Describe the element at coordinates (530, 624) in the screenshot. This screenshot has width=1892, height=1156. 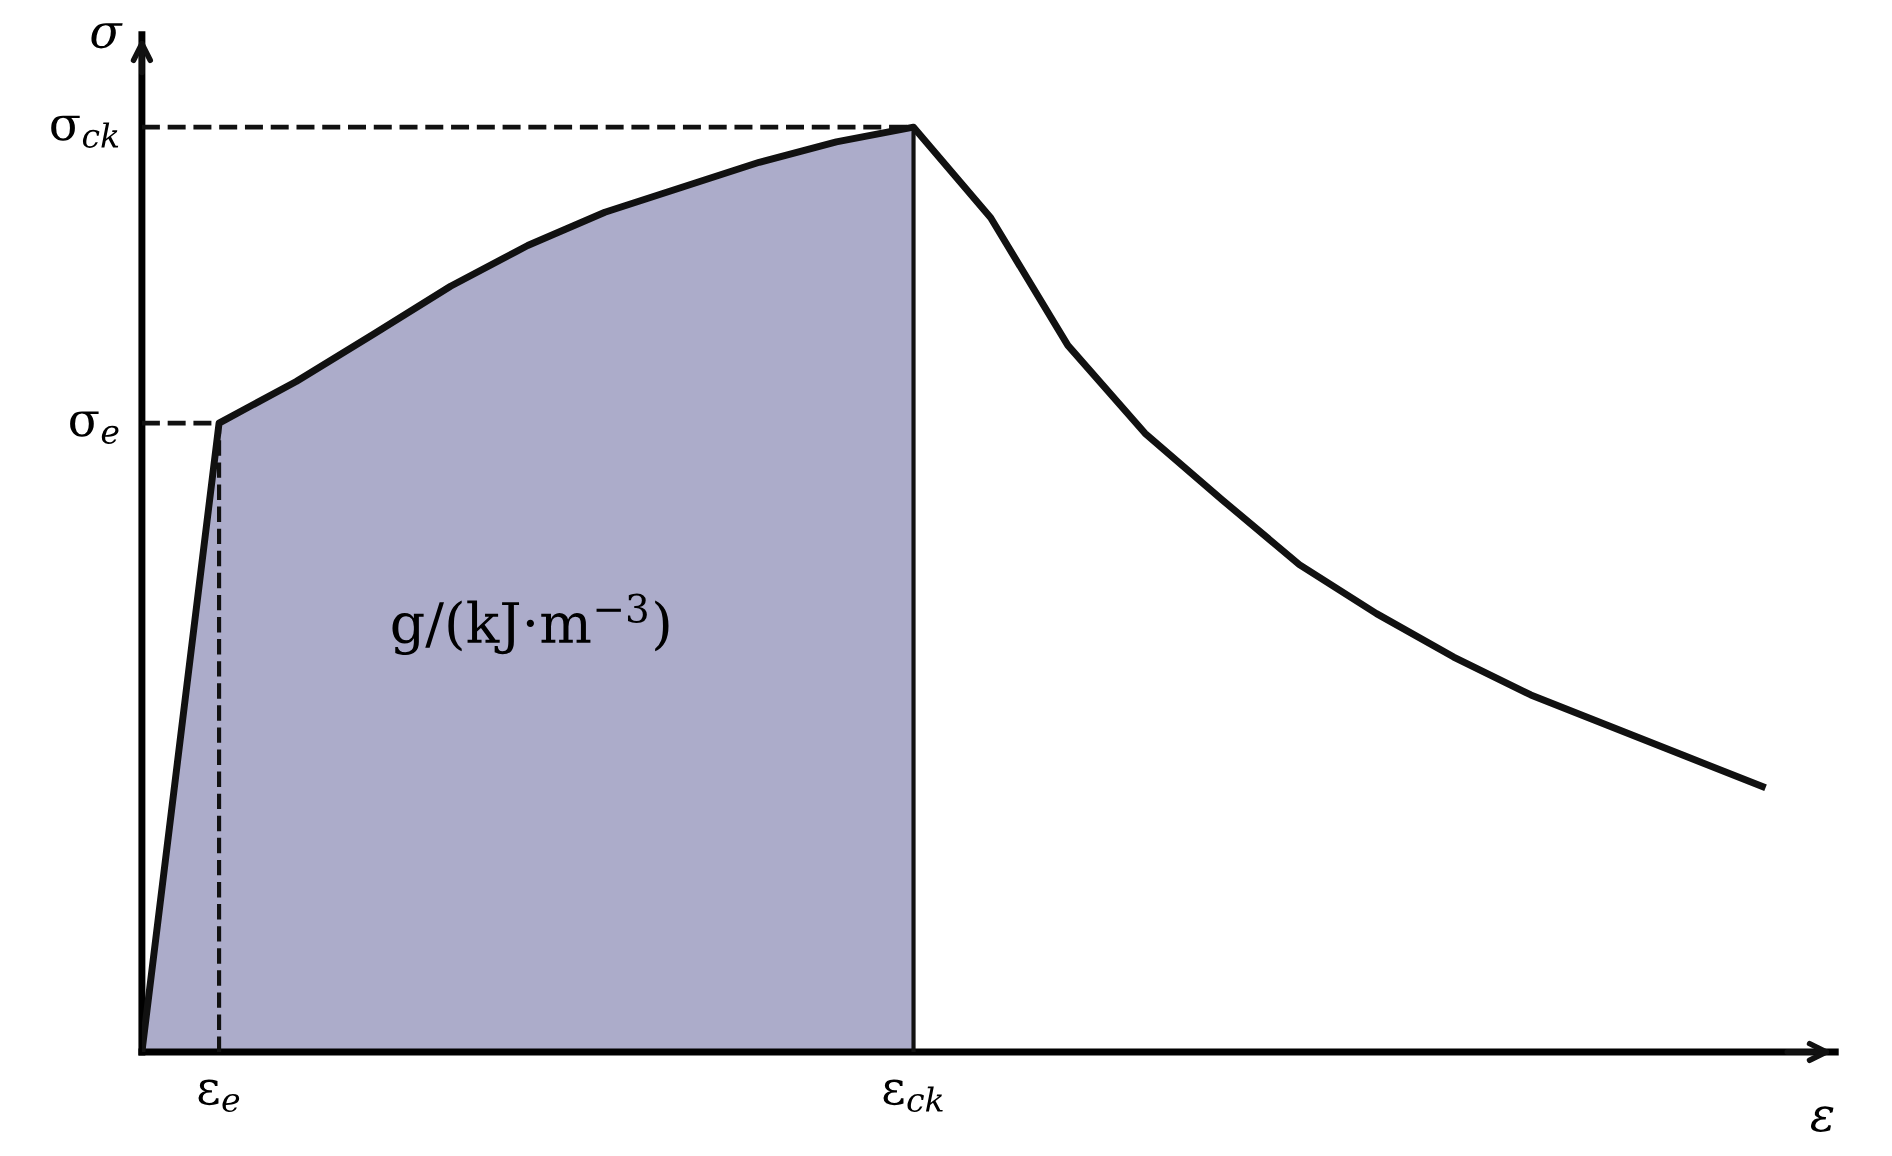
I see `annotation: g/(kJ·m$^{−3}$)` at that location.